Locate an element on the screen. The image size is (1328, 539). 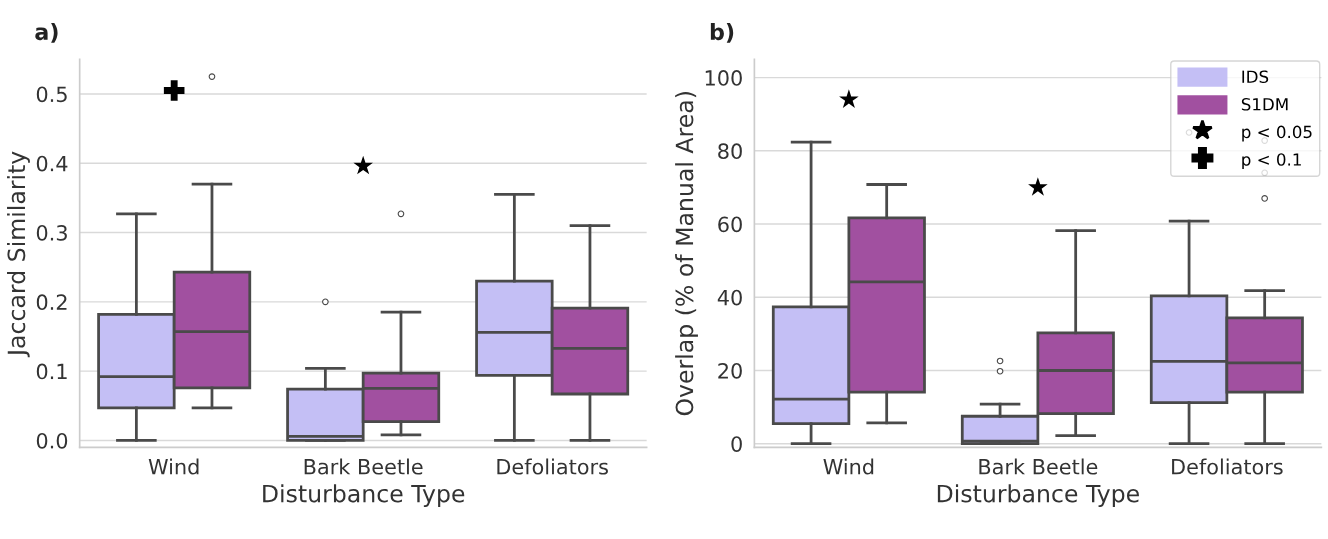
y-tick-label: 80 is located at coordinates (730, 151).